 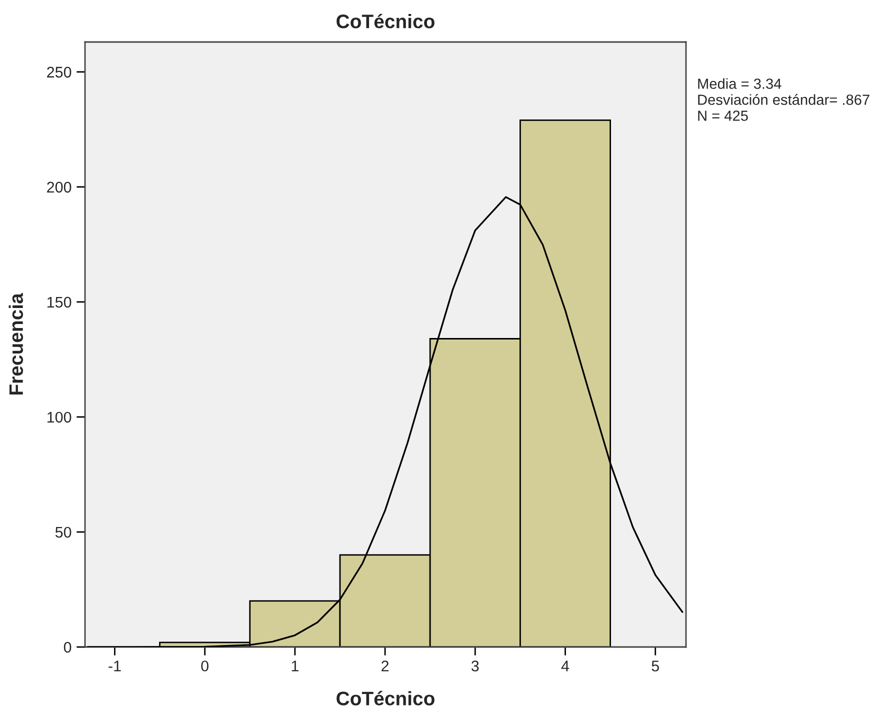 What do you see at coordinates (63, 532) in the screenshot?
I see `y-tick-label: 50` at bounding box center [63, 532].